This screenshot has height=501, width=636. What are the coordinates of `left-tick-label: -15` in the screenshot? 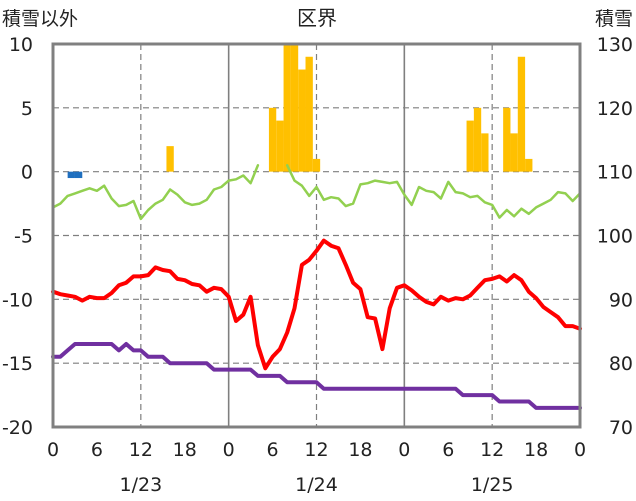 It's located at (17, 364).